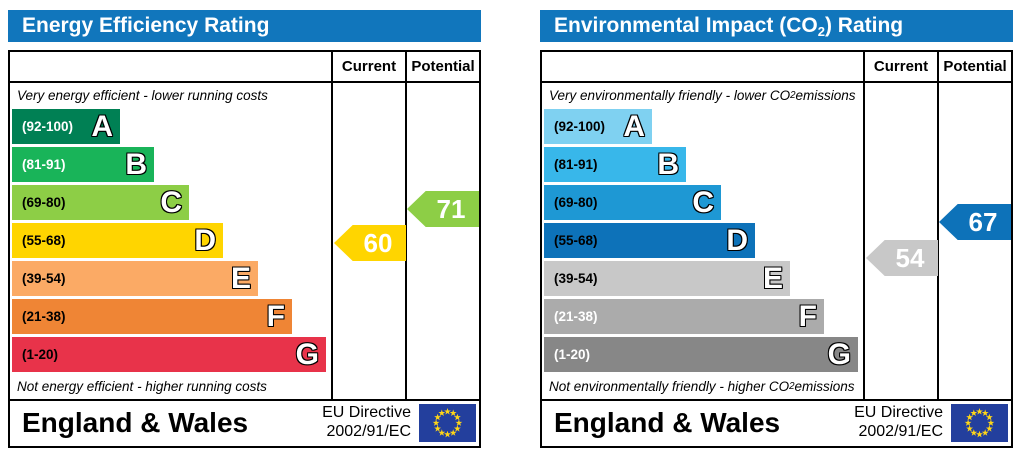  I want to click on band-b-letter: B, so click(668, 164).